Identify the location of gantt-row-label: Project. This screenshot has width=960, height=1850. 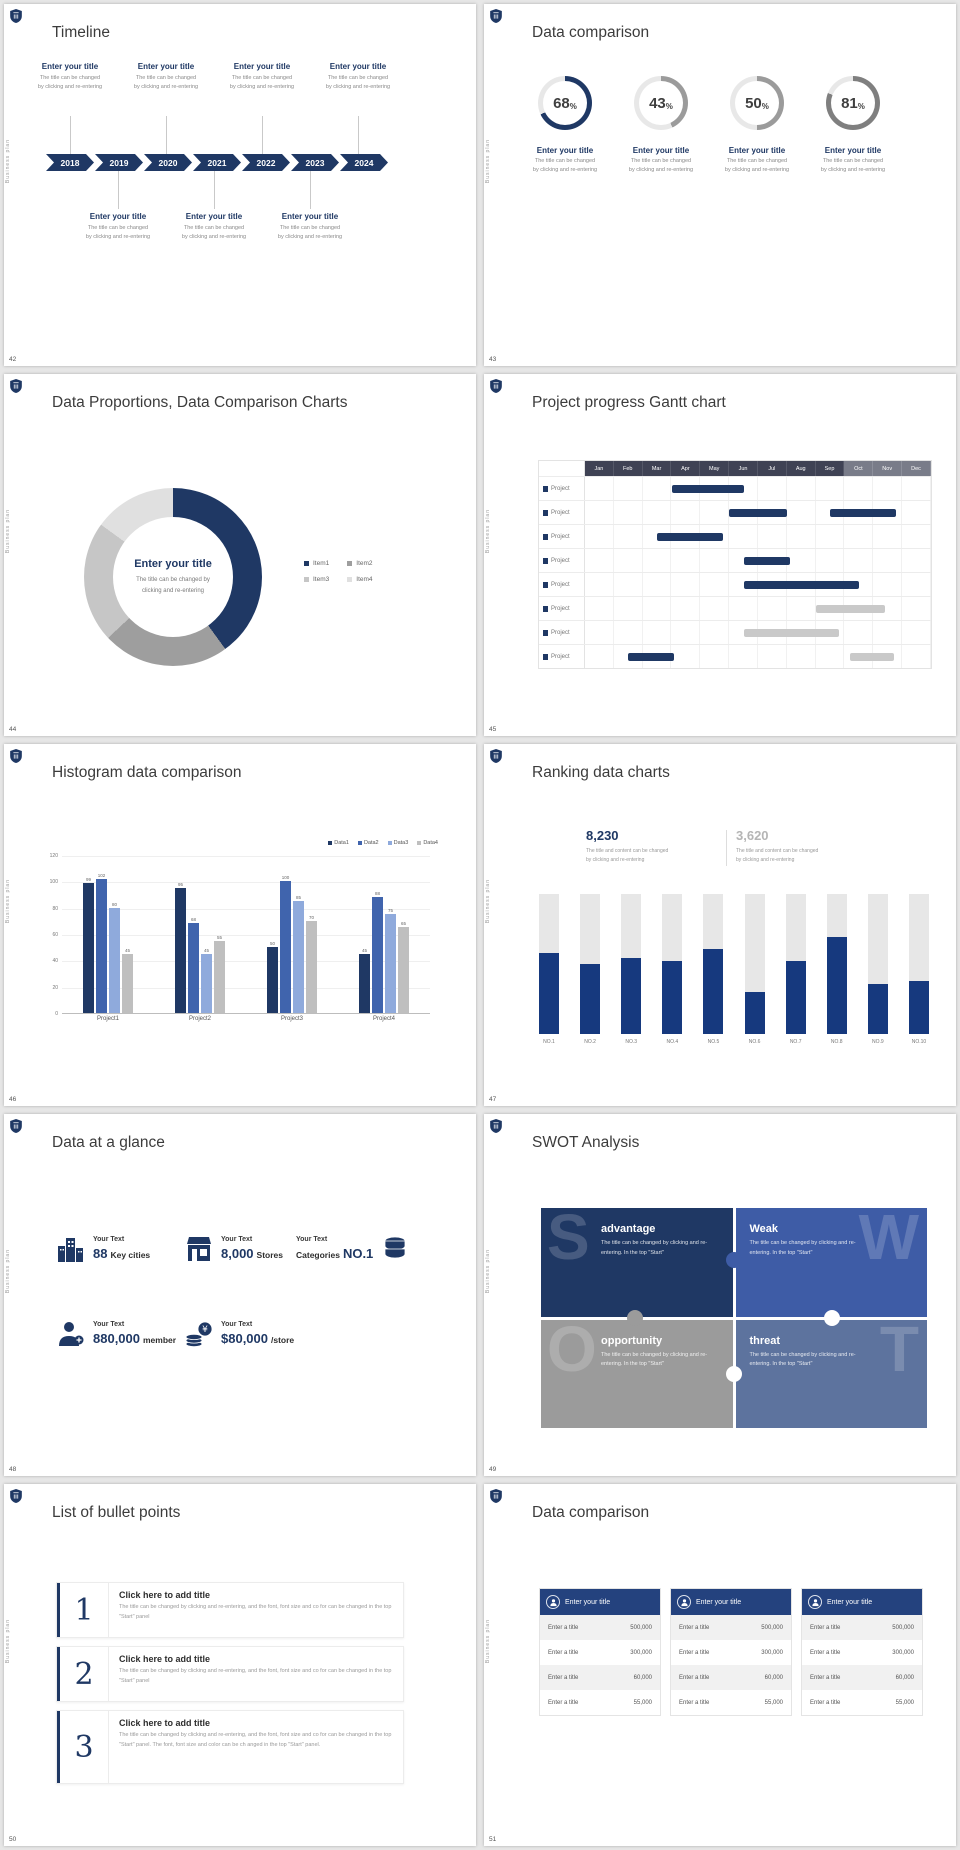
(562, 632).